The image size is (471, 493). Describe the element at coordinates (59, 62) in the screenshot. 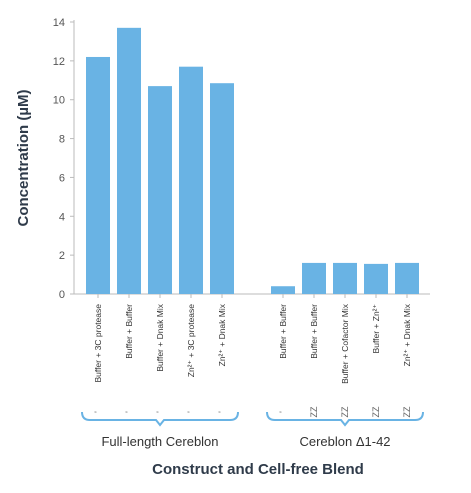

I see `y-tick-label: 12` at that location.